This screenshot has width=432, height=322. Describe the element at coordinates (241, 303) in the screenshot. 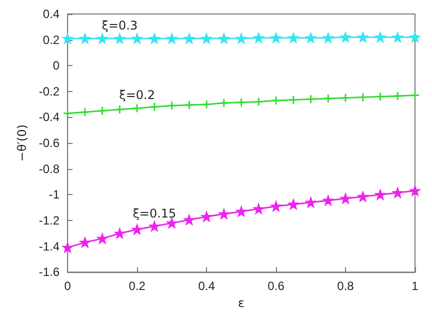

I see `x-axis-title: ε` at that location.